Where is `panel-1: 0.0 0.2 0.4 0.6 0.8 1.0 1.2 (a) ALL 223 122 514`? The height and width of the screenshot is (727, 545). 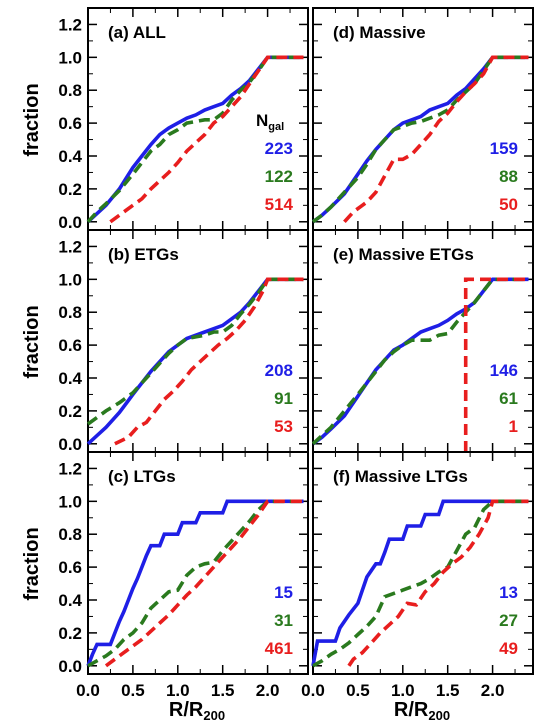
panel-1: 0.0 0.2 0.4 0.6 0.8 1.0 1.2 (a) ALL 223 122 514 is located at coordinates (183, 119).